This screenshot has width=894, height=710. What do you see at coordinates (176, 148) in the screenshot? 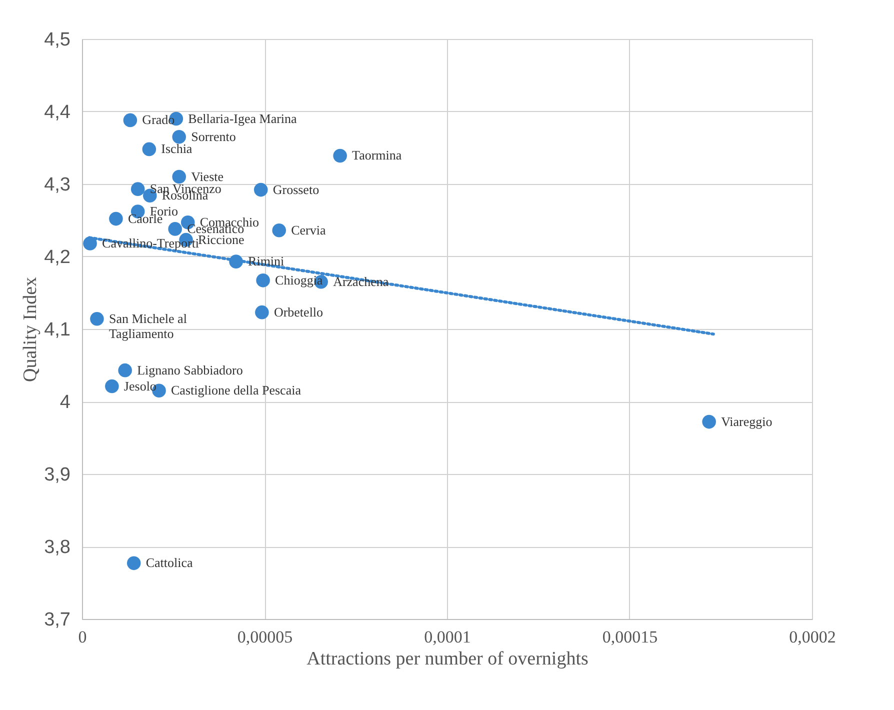
I see `annotation: Ischia` at bounding box center [176, 148].